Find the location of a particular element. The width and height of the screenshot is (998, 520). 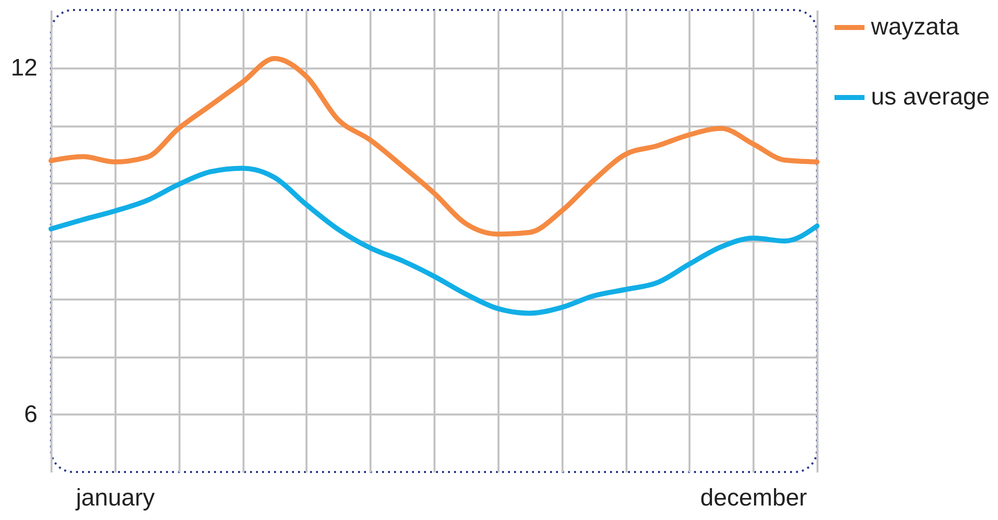

x-tick-label: december is located at coordinates (754, 498).